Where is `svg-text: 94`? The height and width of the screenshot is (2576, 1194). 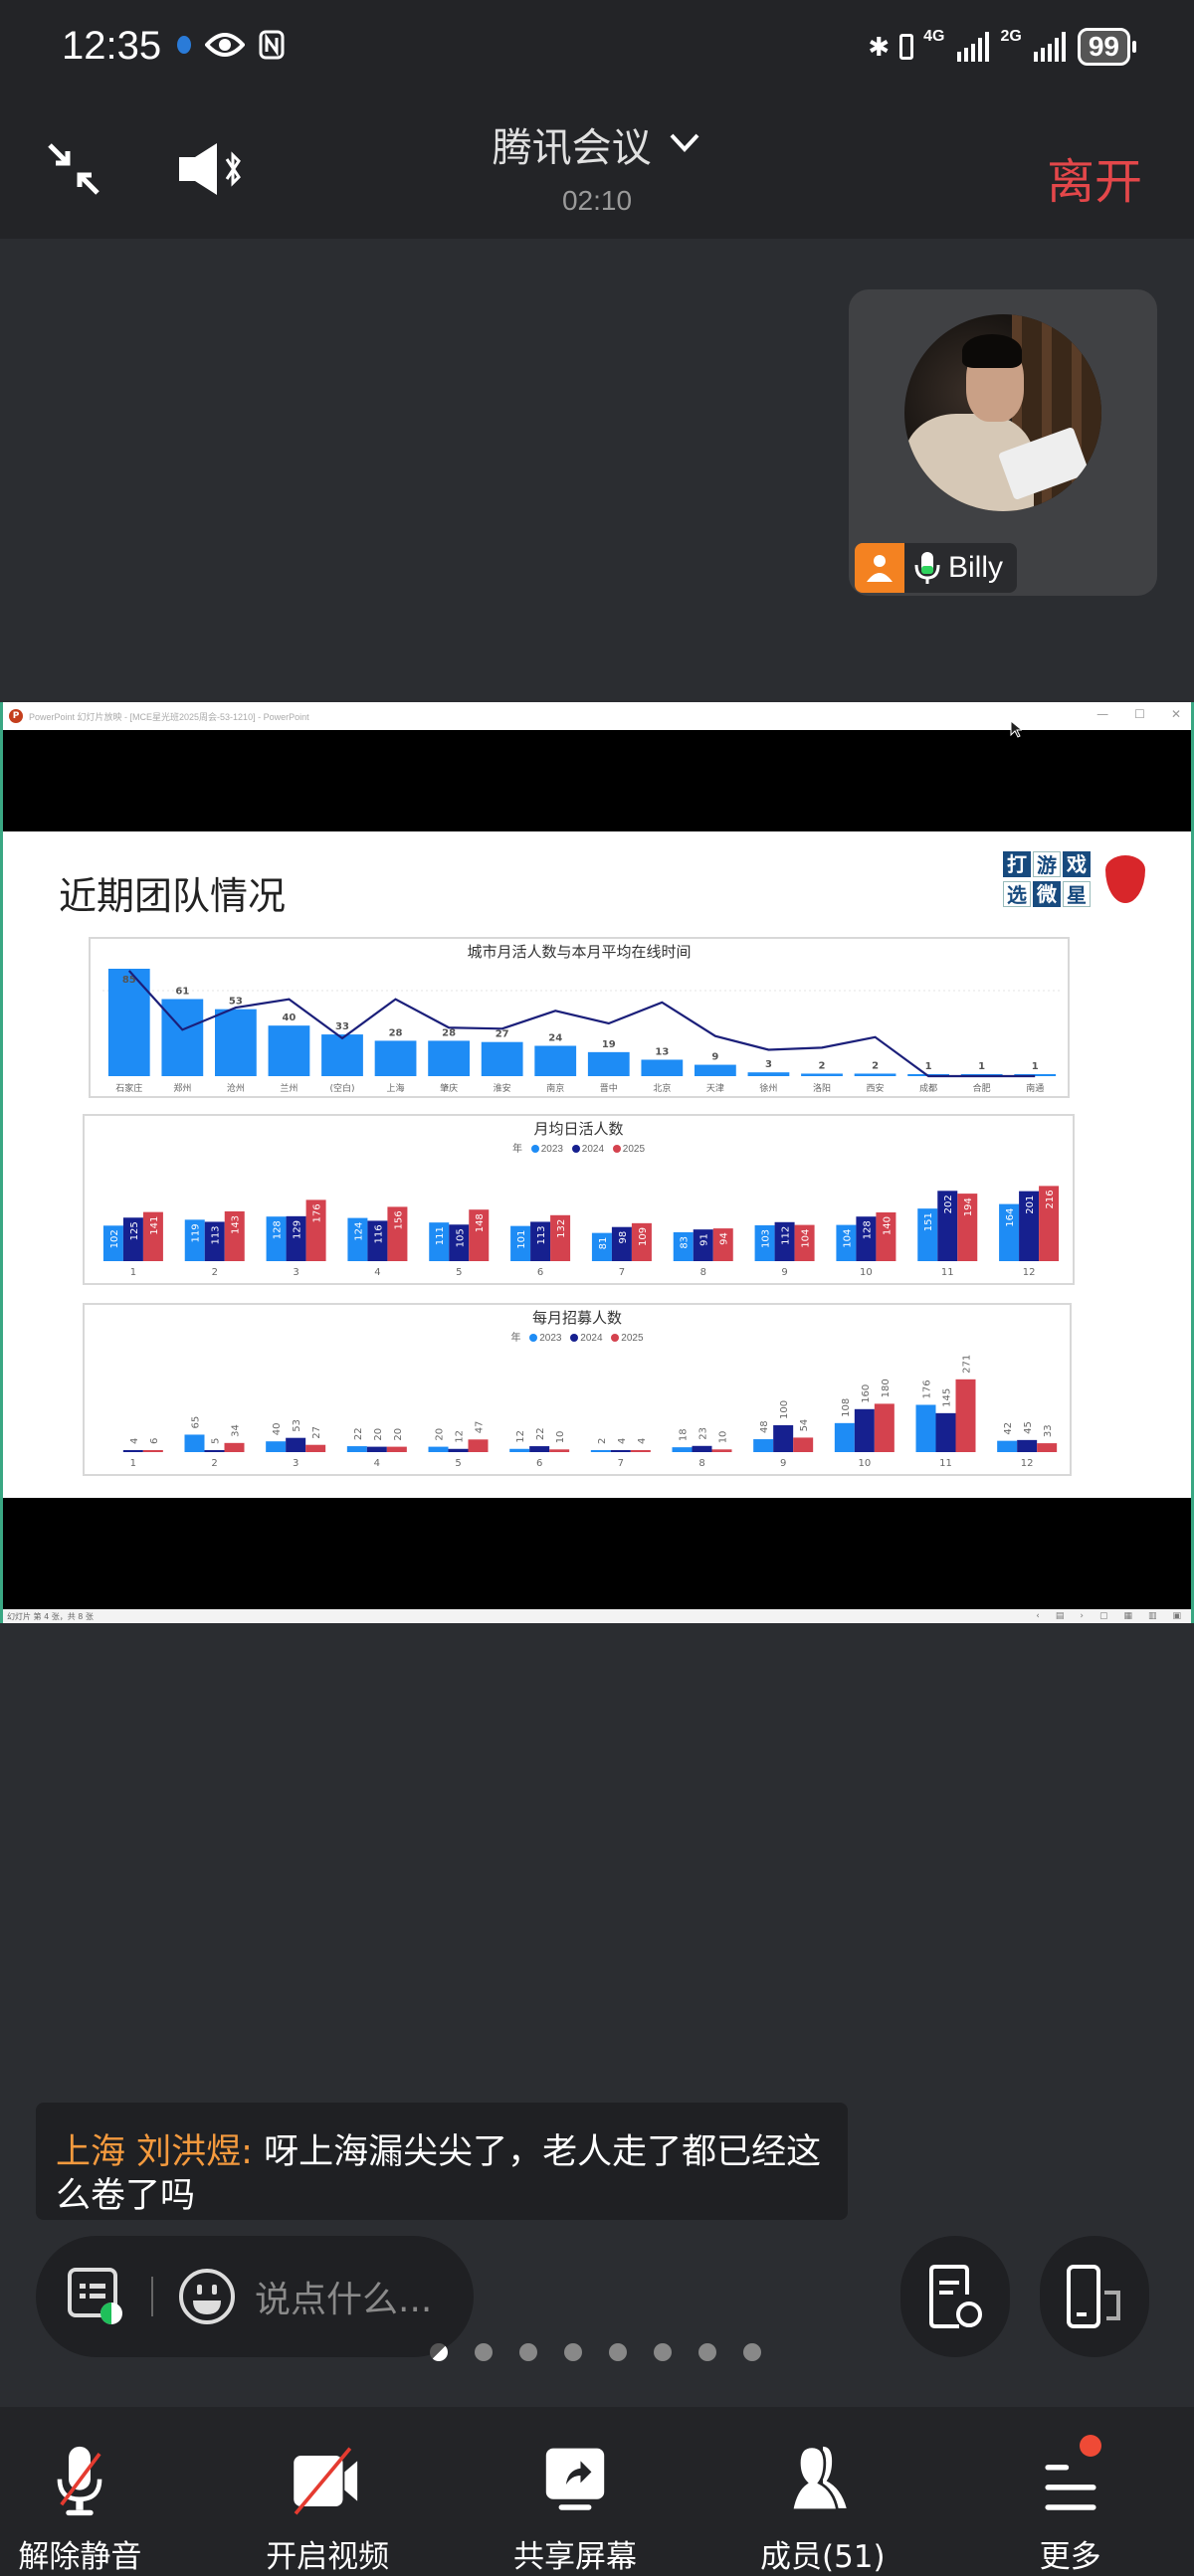 svg-text: 94 is located at coordinates (724, 1238).